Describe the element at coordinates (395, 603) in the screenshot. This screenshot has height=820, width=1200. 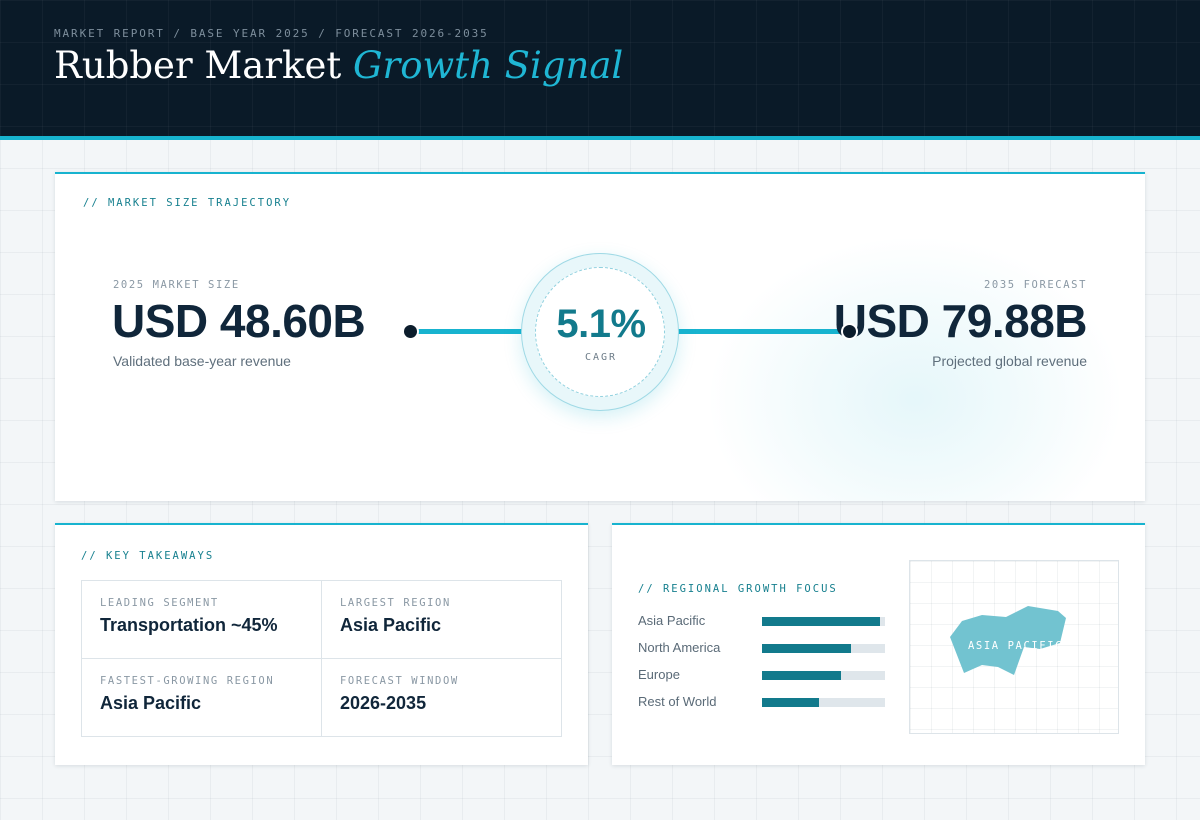
I see `takeaway-label: LARGEST REGION` at that location.